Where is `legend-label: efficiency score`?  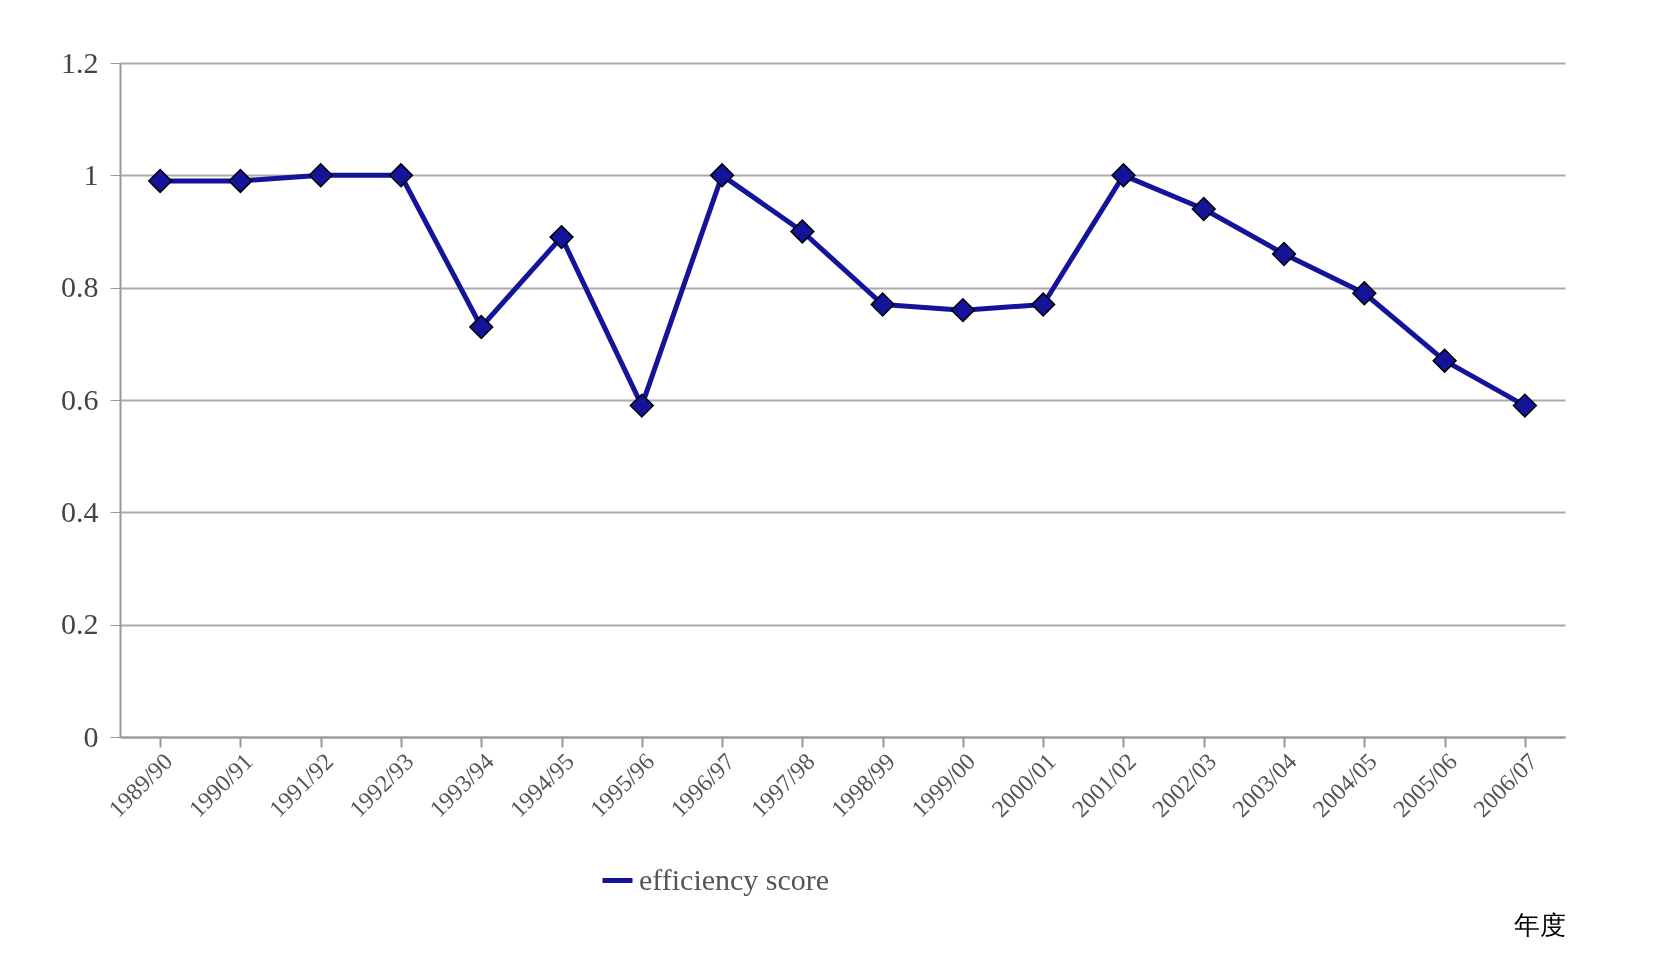
legend-label: efficiency score is located at coordinates (734, 879).